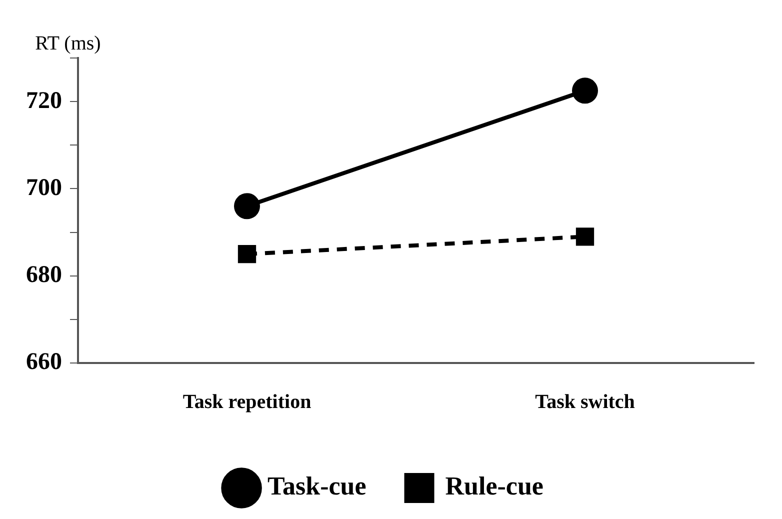 Image resolution: width=782 pixels, height=519 pixels. Describe the element at coordinates (44, 101) in the screenshot. I see `y-tick-label: 720` at that location.